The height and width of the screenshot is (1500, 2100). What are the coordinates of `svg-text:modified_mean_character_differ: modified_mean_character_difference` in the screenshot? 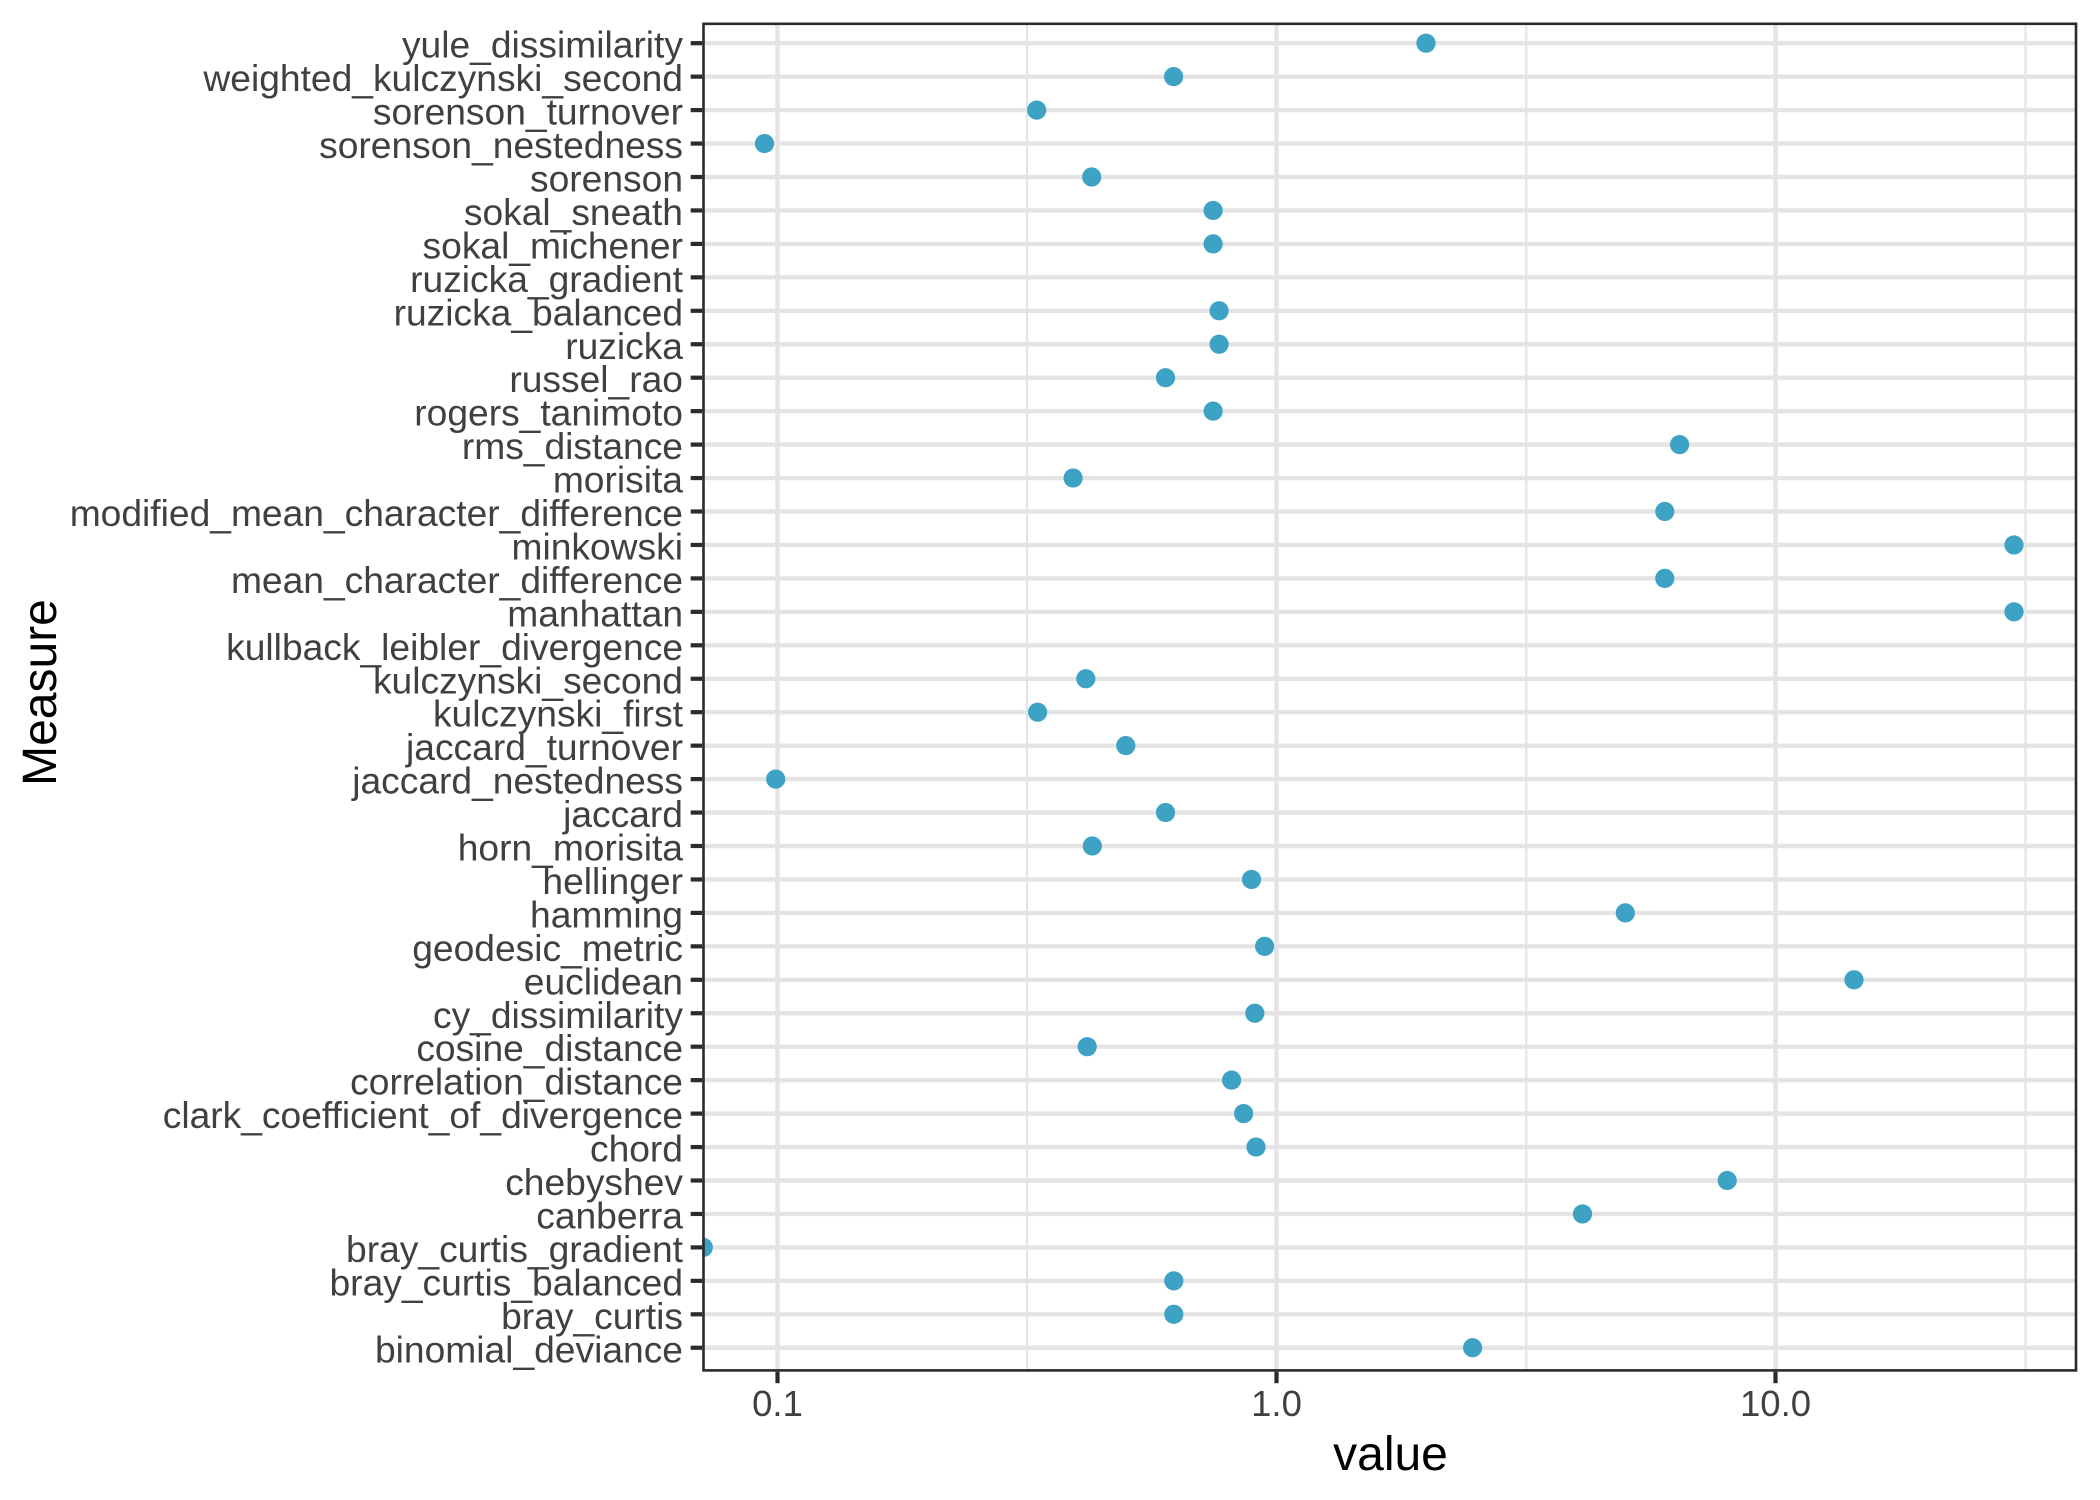 It's located at (376, 513).